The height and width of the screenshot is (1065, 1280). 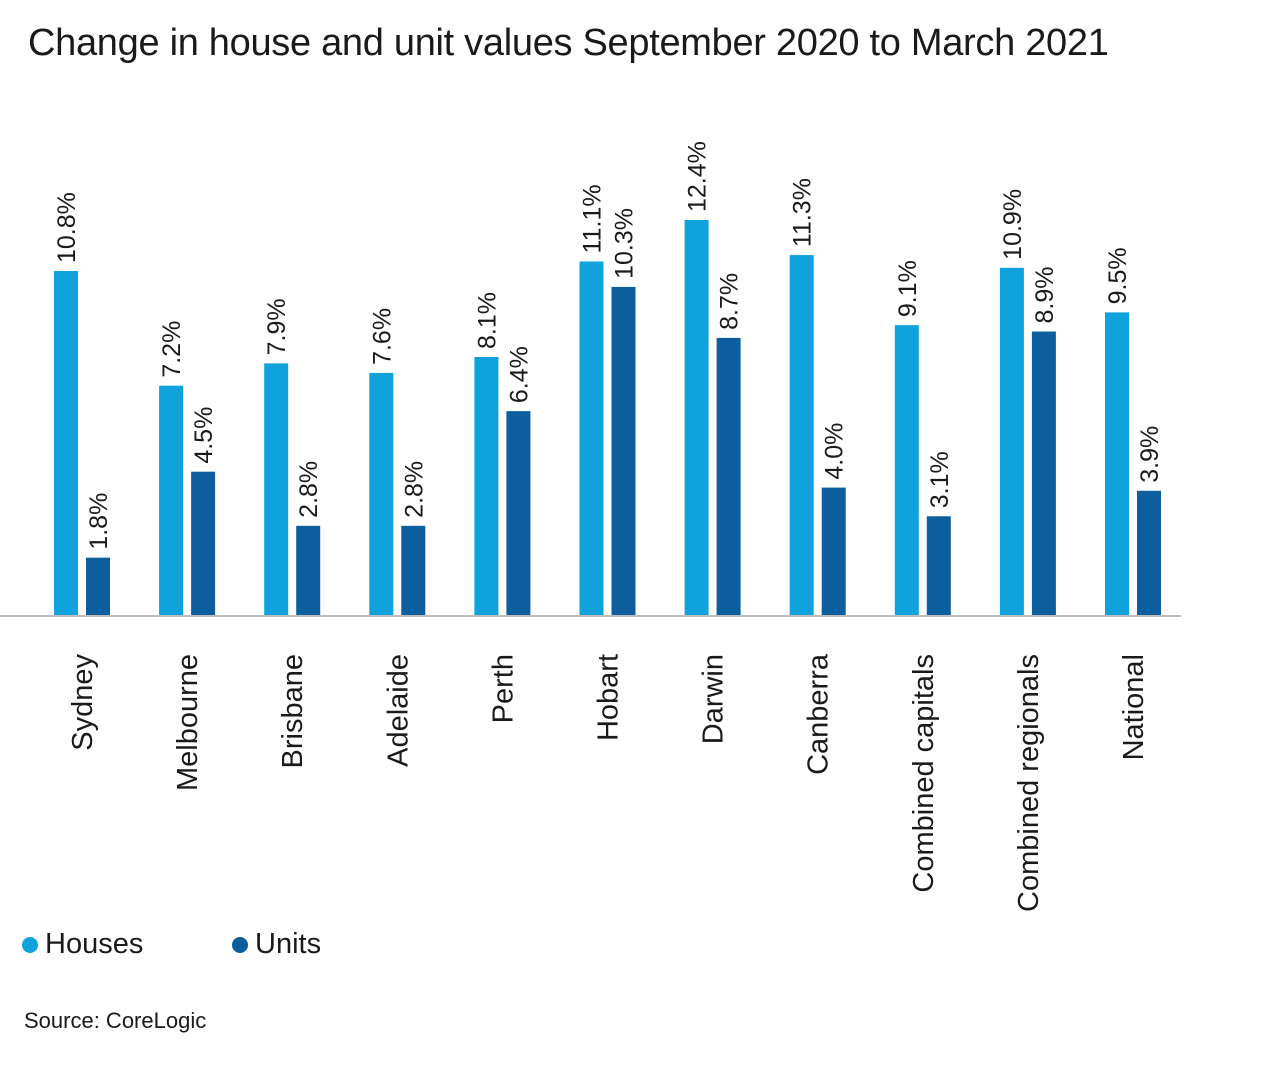 I want to click on legend-item-houses: Houses, so click(x=82, y=944).